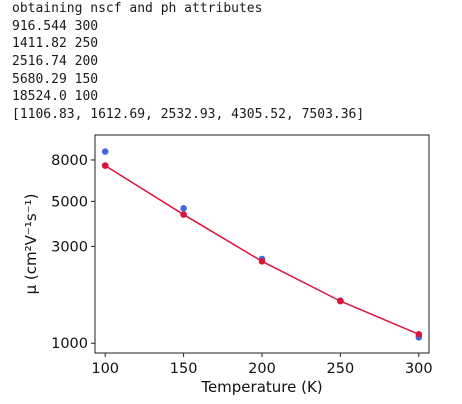 The image size is (462, 404). Describe the element at coordinates (262, 369) in the screenshot. I see `x-tick-label: 200` at that location.